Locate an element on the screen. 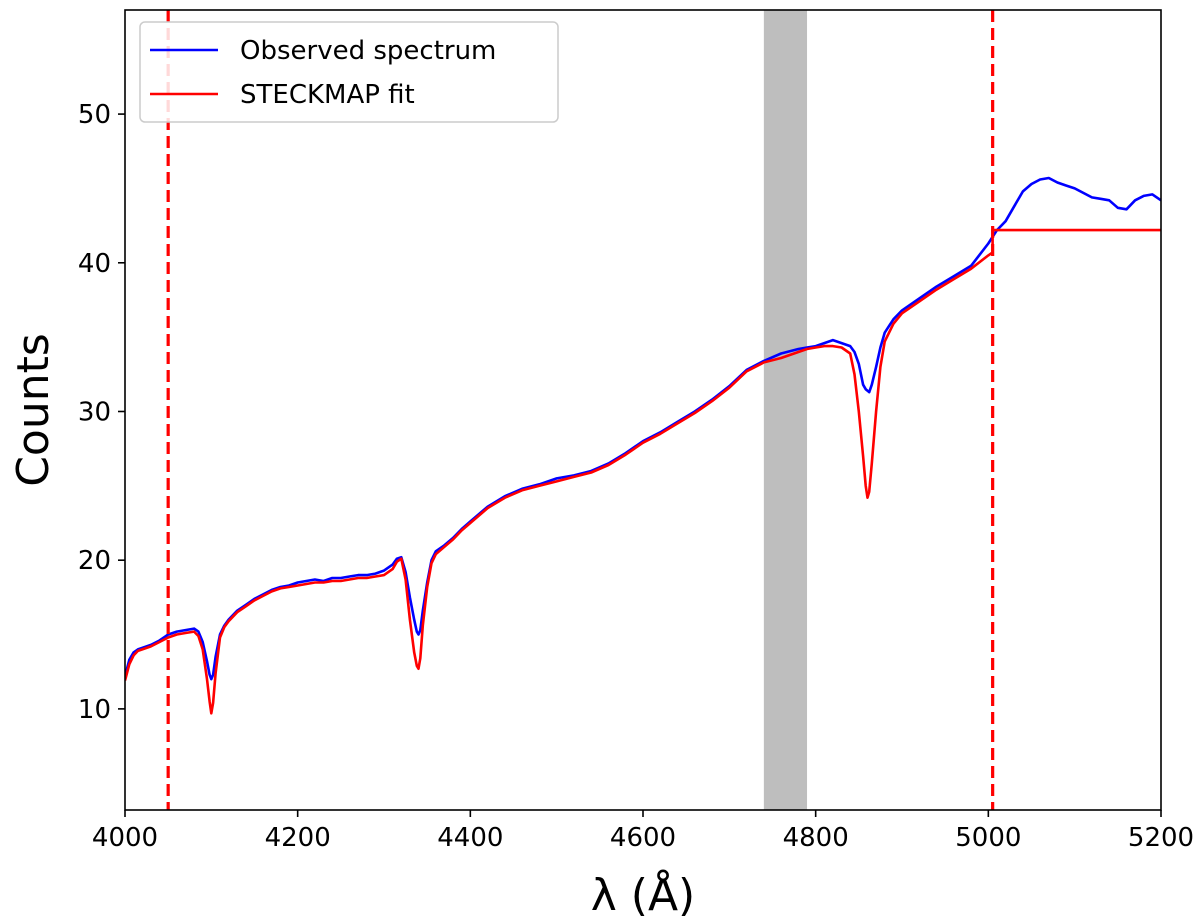 The width and height of the screenshot is (1200, 924). x-tick-label: 4000 is located at coordinates (125, 838).